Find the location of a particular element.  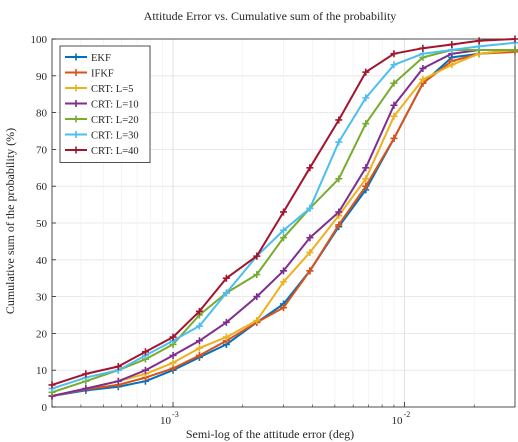

y-tick-label: 0 is located at coordinates (45, 408).